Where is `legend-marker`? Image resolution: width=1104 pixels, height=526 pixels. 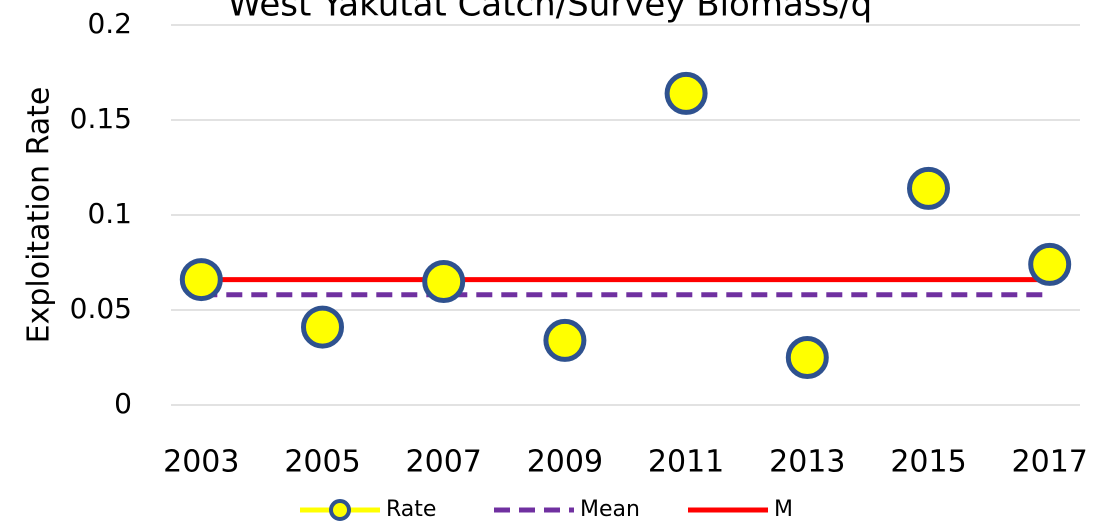 legend-marker is located at coordinates (340, 510).